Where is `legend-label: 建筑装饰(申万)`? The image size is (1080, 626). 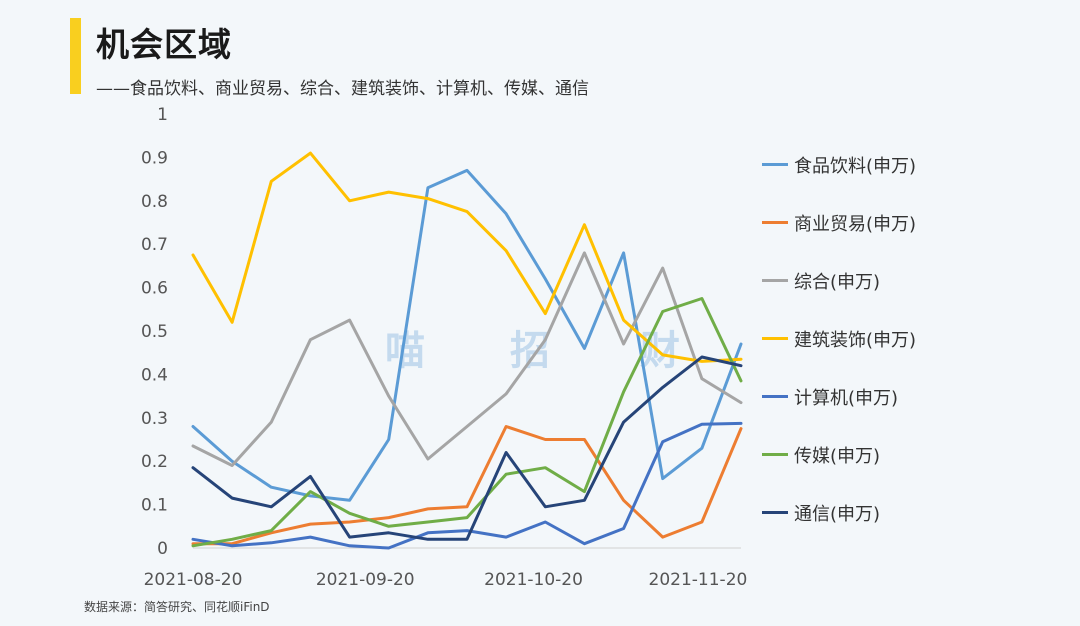 legend-label: 建筑装饰(申万) is located at coordinates (855, 340).